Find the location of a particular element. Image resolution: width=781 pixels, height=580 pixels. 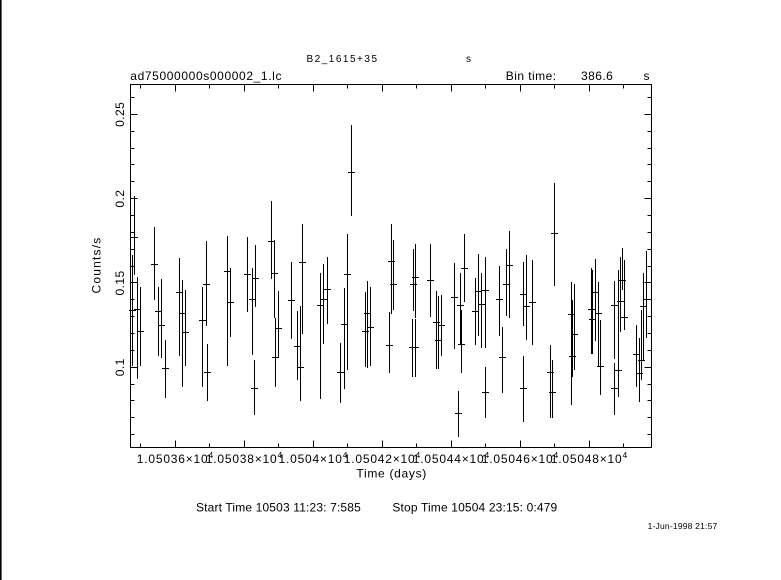

svg-text: 1.05048×104 is located at coordinates (589, 458).